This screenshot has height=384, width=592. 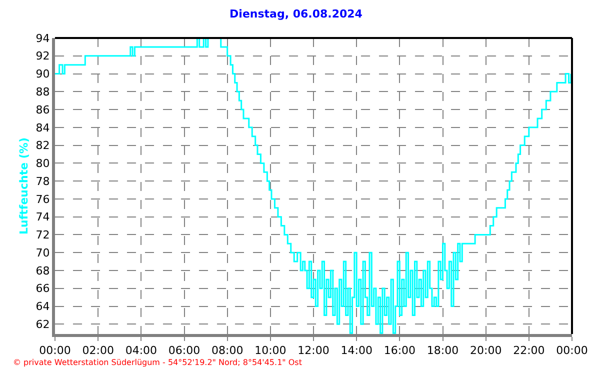 I want to click on x-tick-label: 20:00, so click(x=486, y=351).